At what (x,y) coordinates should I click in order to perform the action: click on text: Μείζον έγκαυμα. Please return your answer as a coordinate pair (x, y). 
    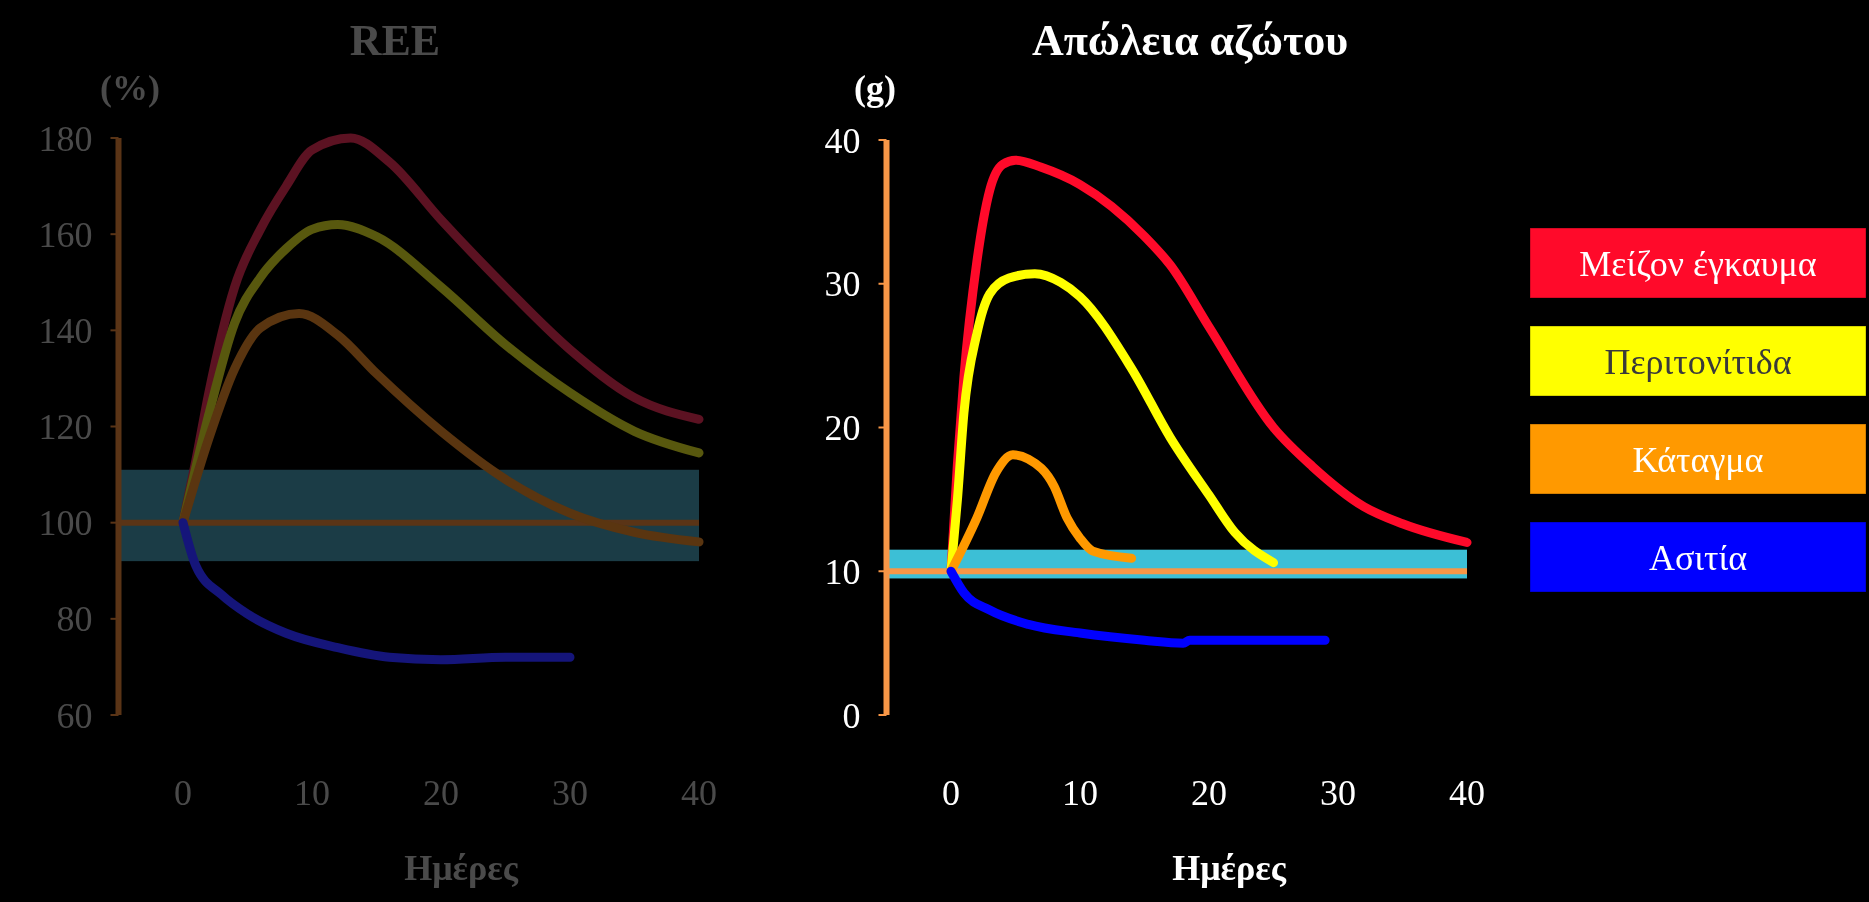
    Looking at the image, I should click on (1698, 263).